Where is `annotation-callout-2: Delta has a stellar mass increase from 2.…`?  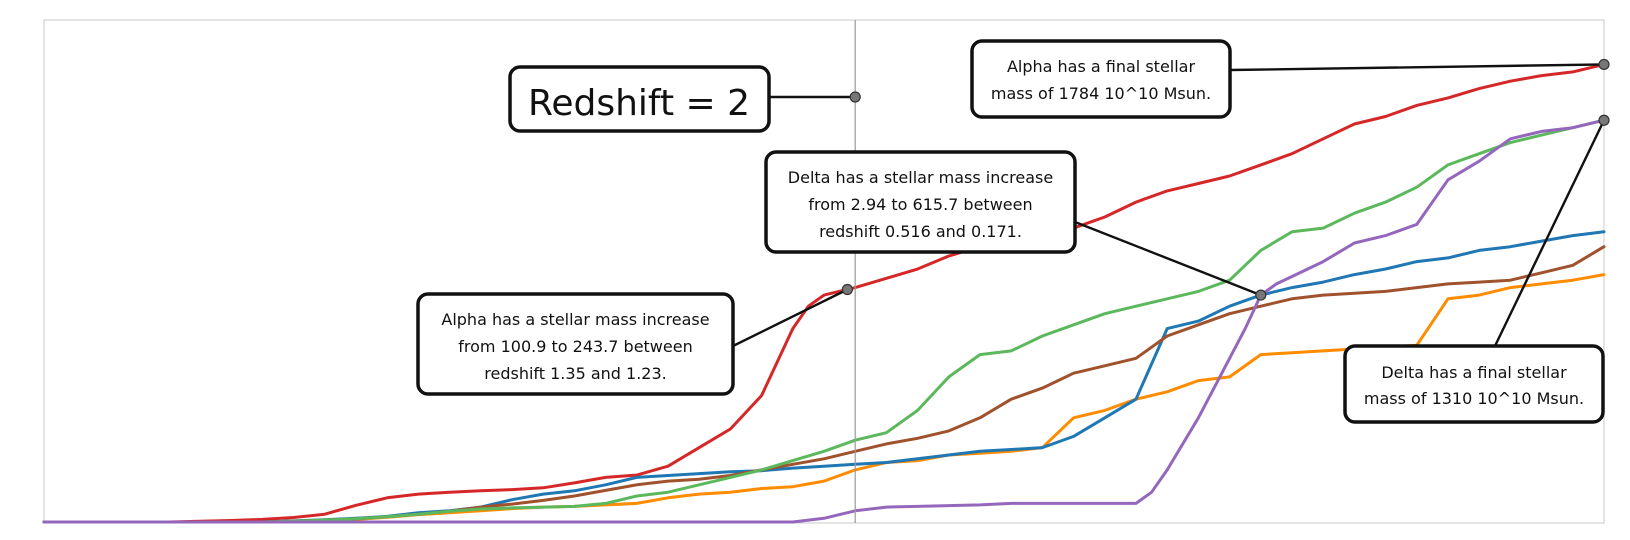
annotation-callout-2: Delta has a stellar mass increase from 2.… is located at coordinates (920, 202).